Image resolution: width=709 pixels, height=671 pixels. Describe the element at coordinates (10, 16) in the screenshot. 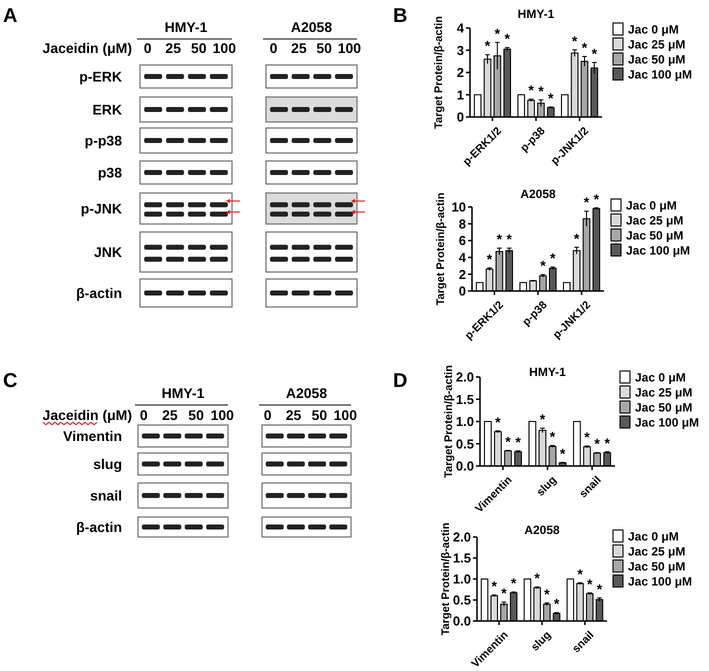

I see `text: A` at that location.